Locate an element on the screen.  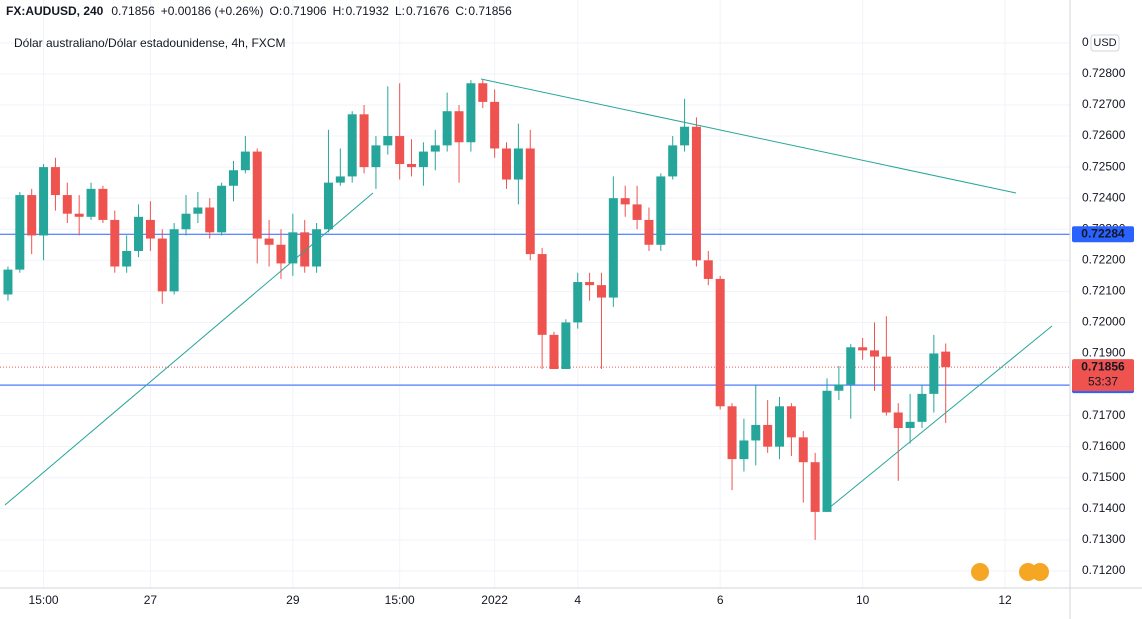
currency: USD is located at coordinates (1104, 43).